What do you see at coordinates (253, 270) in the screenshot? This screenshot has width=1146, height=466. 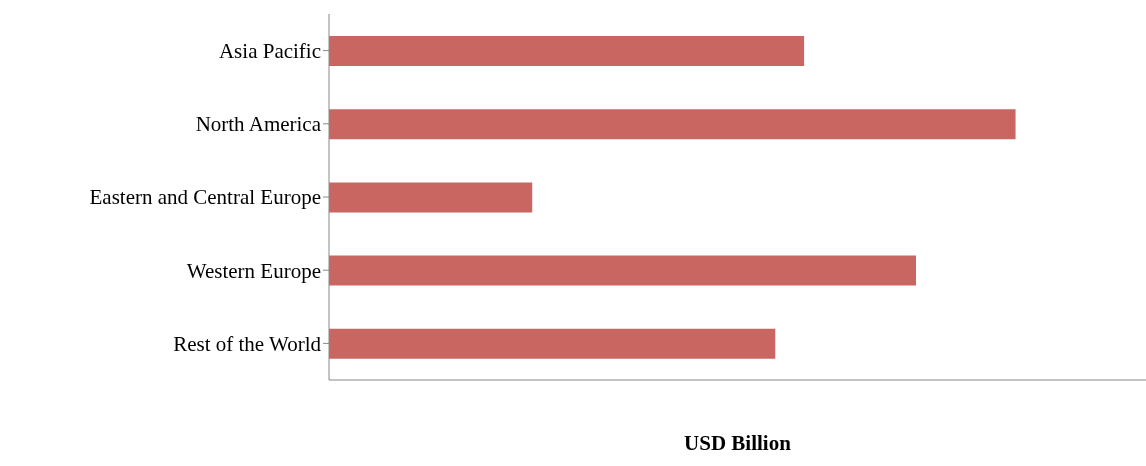 I see `y-tick-label: Western Europe` at bounding box center [253, 270].